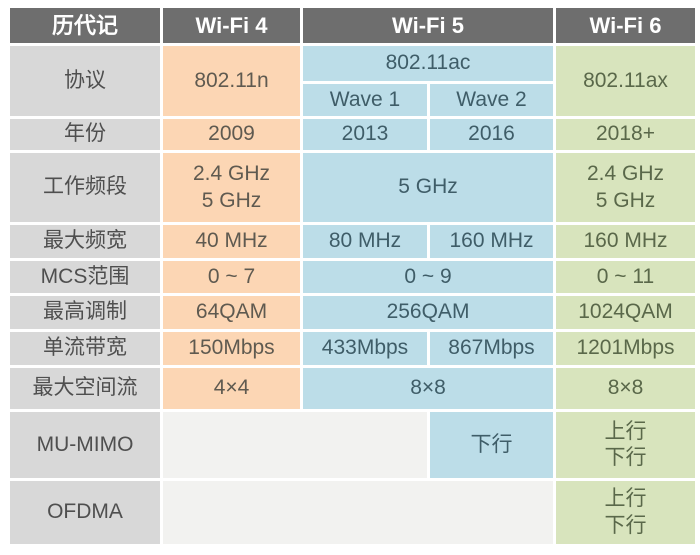 The image size is (700, 555). What do you see at coordinates (231, 348) in the screenshot?
I see `cell-single-stream-rate-wifi4: 150Mbps` at bounding box center [231, 348].